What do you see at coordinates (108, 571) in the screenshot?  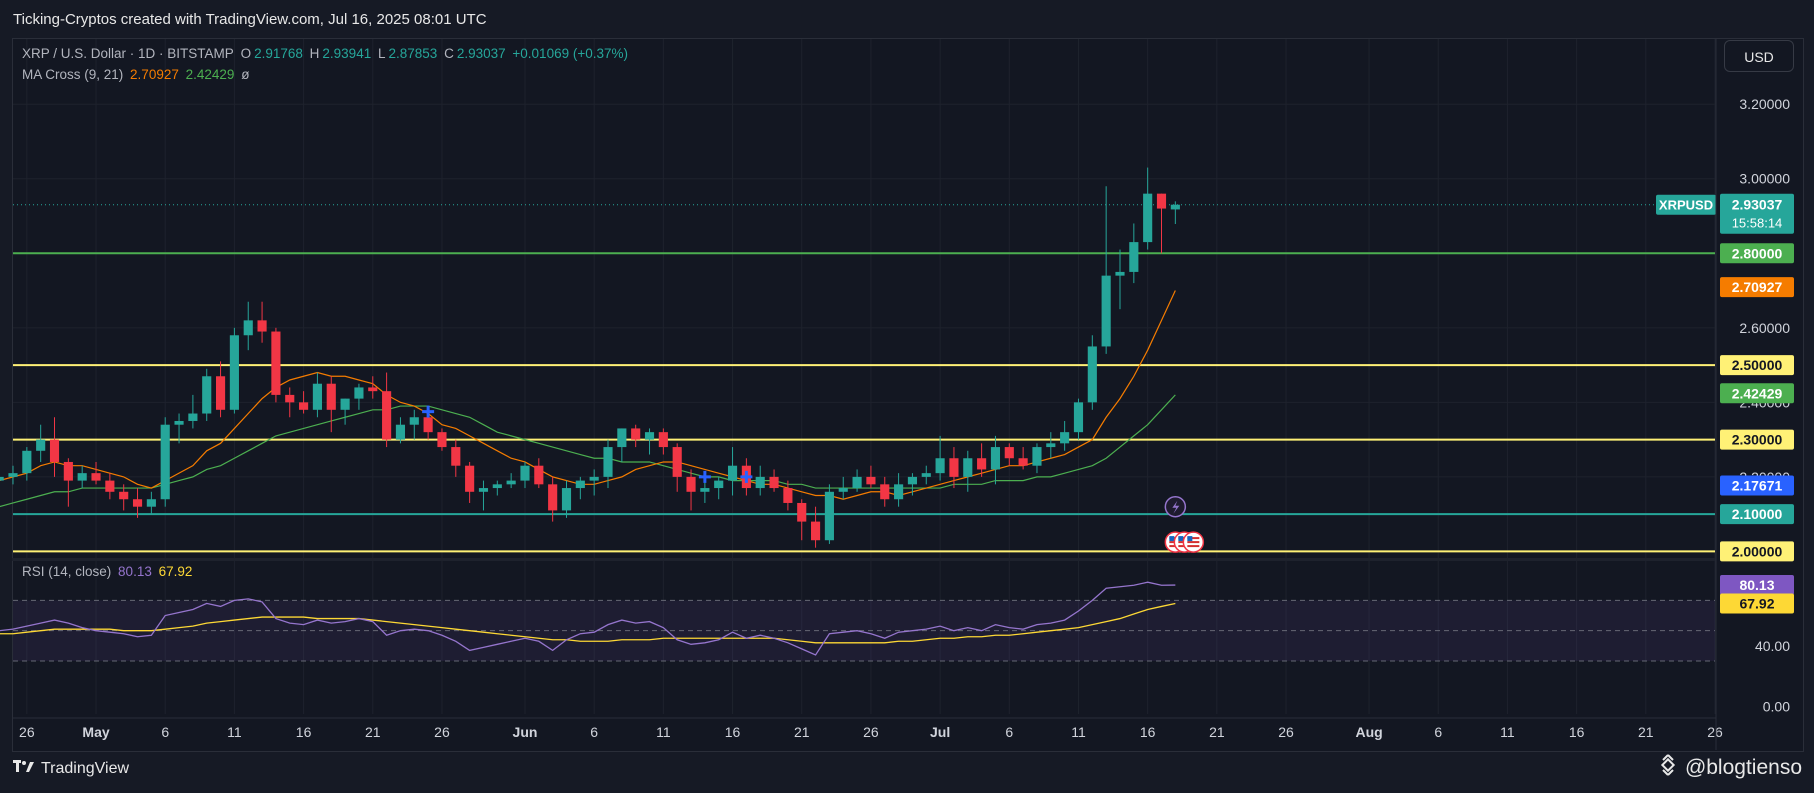 I see `rsi-legend: RSI (14, close) 80.13 67.92` at bounding box center [108, 571].